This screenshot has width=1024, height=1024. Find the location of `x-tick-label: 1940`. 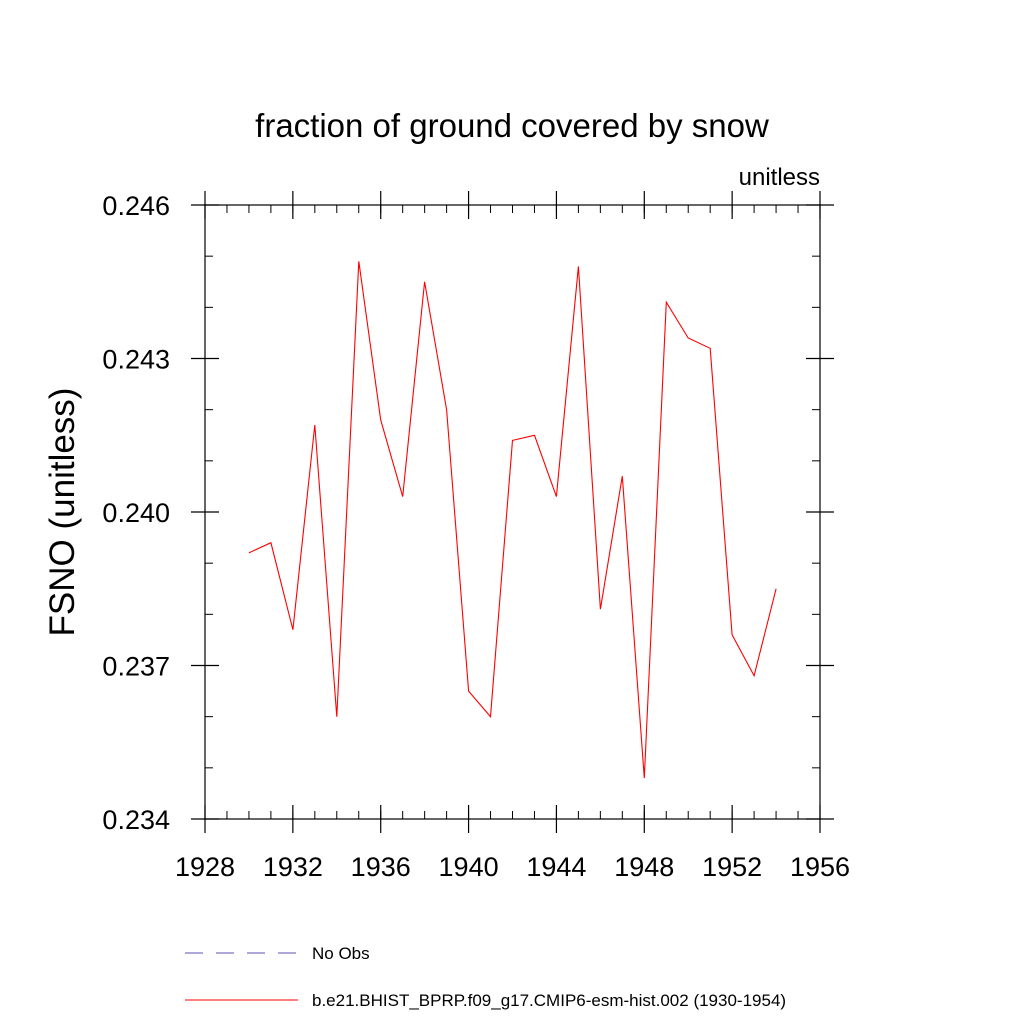

x-tick-label: 1940 is located at coordinates (469, 867).